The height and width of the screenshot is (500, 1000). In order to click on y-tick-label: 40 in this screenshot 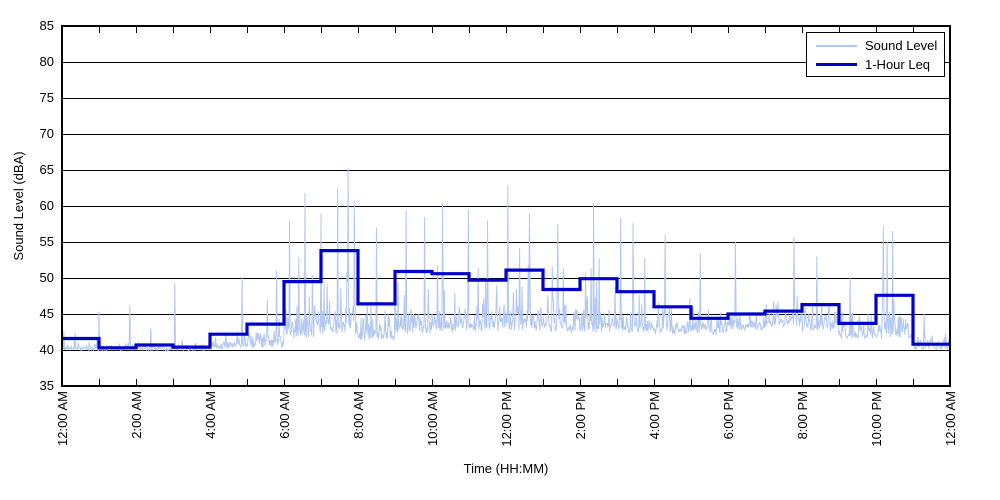, I will do `click(46, 349)`.